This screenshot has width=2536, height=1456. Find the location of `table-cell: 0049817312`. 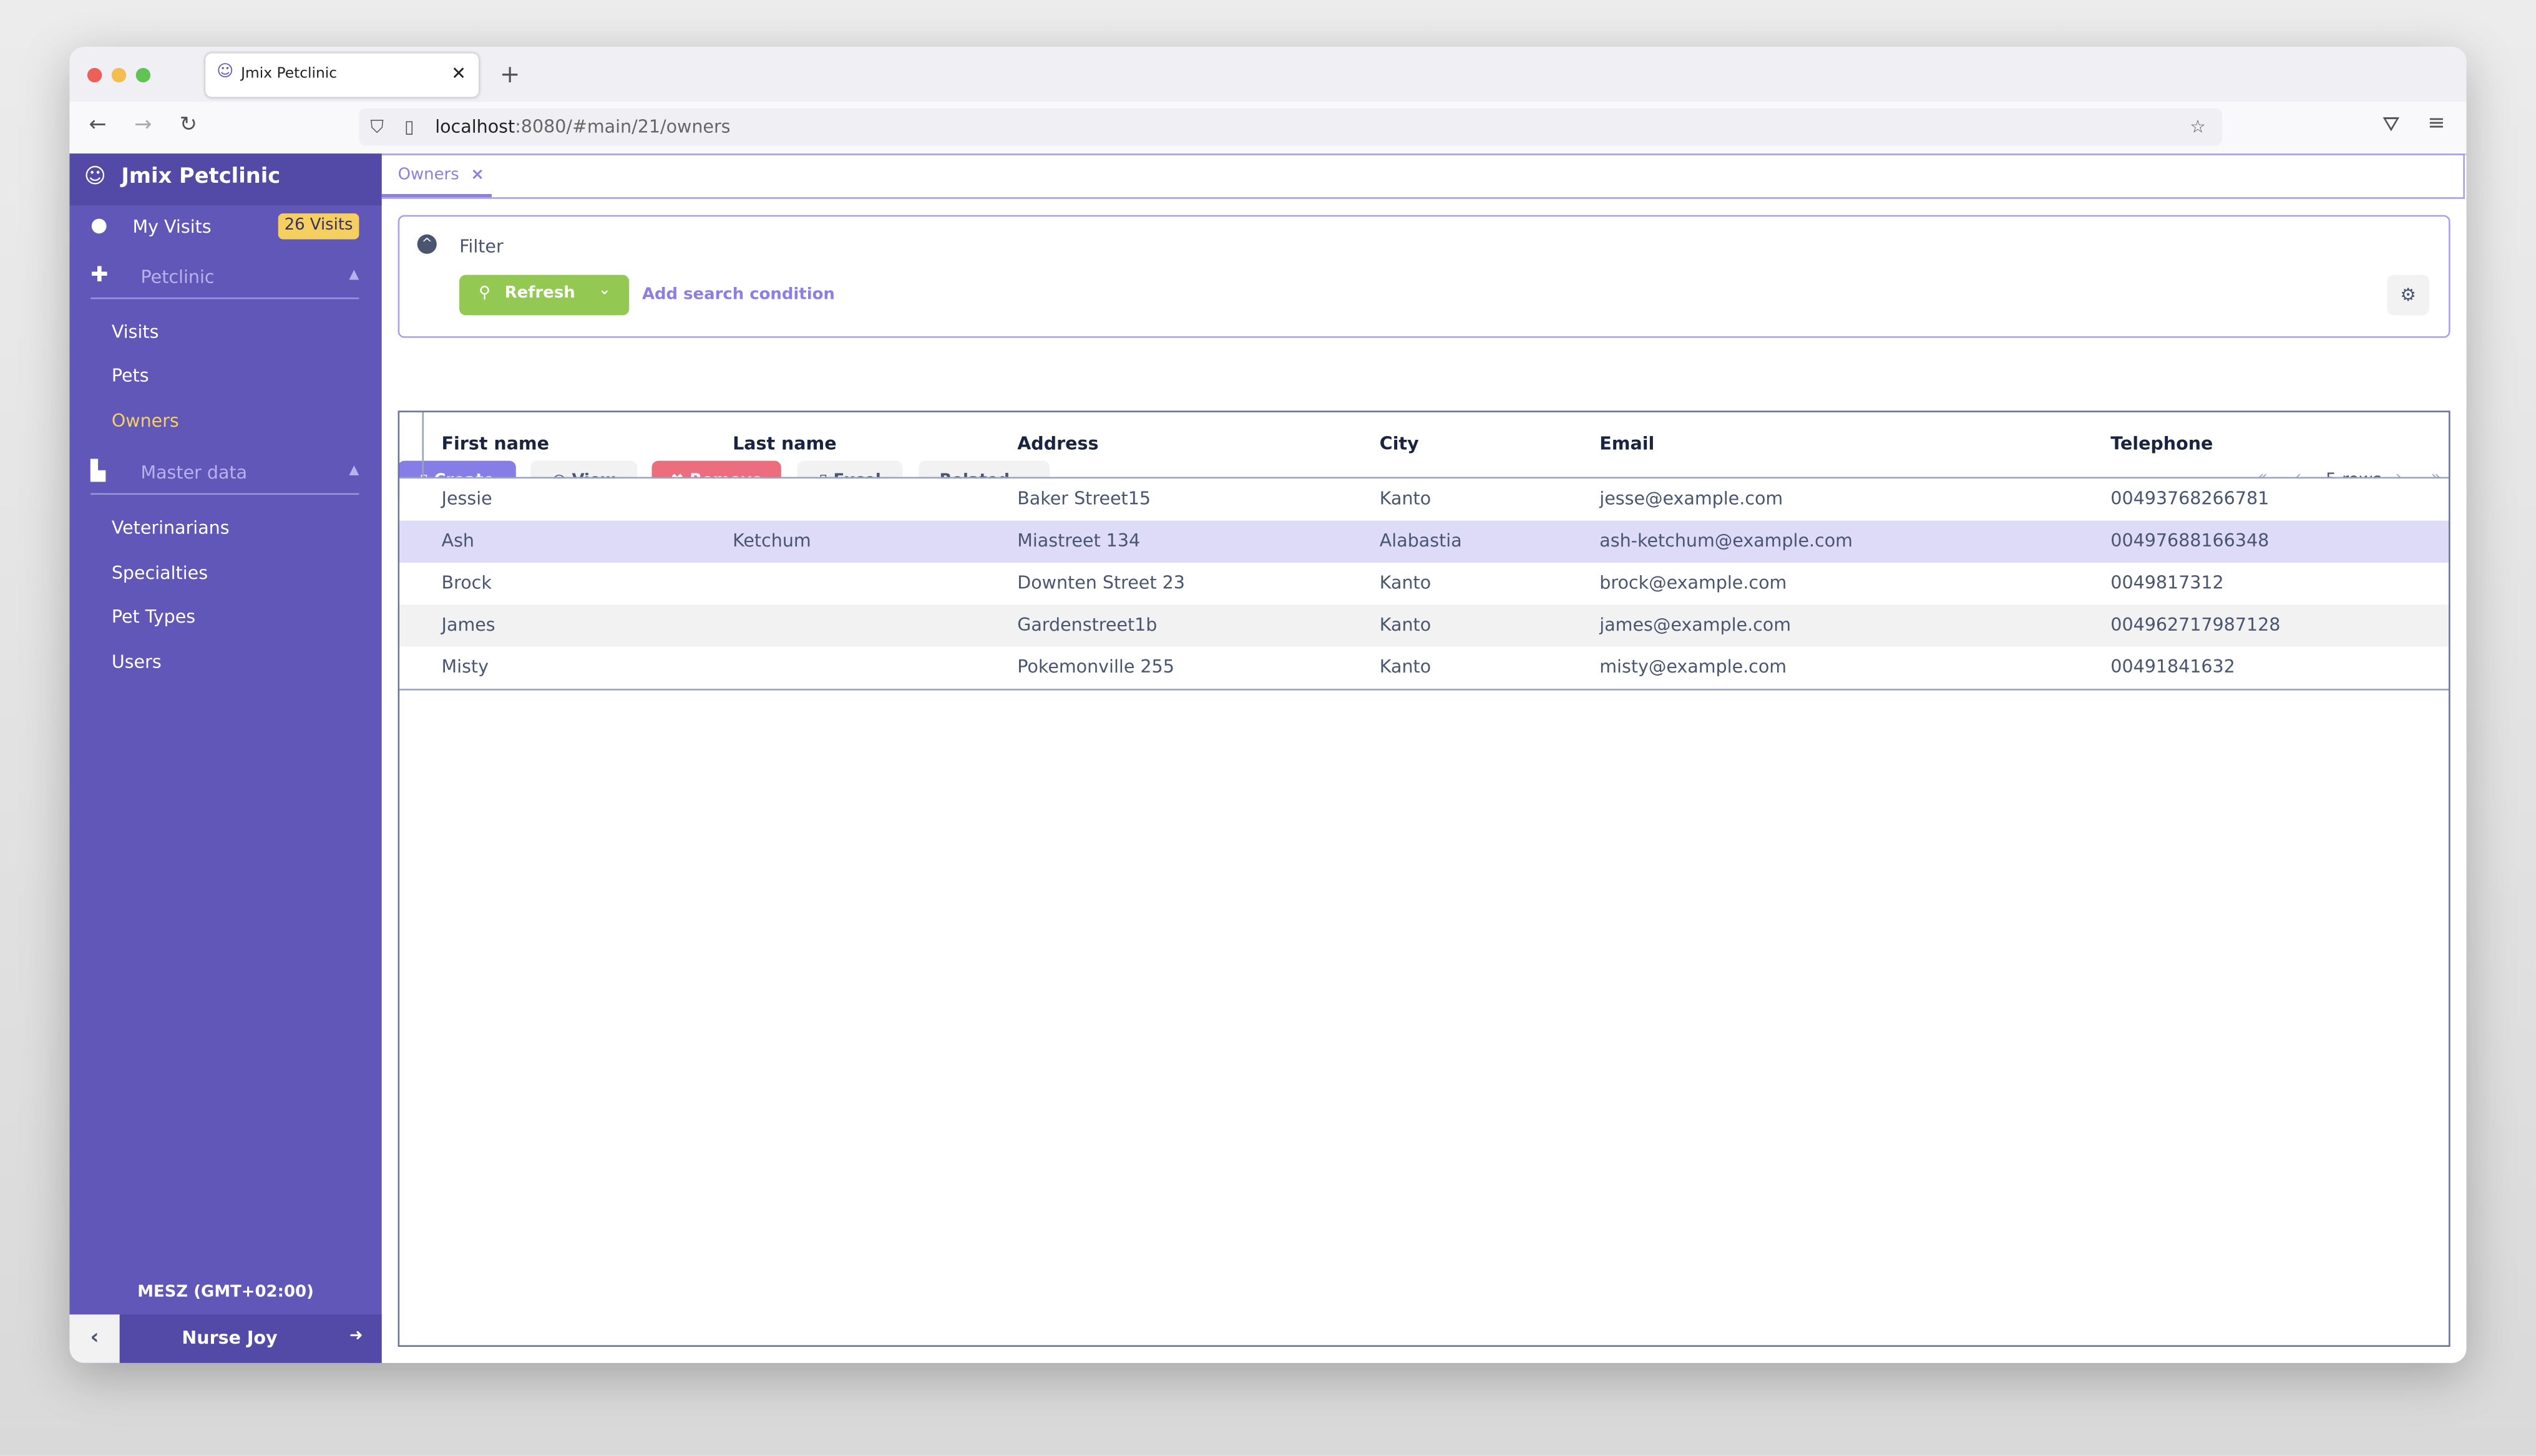

table-cell: 0049817312 is located at coordinates (2167, 583).